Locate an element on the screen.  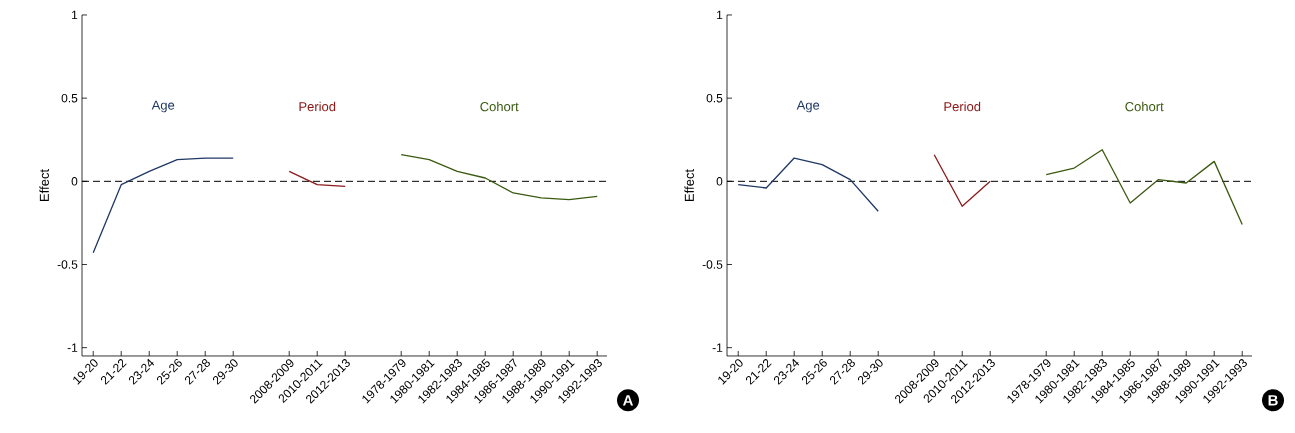
text: B is located at coordinates (1273, 400).